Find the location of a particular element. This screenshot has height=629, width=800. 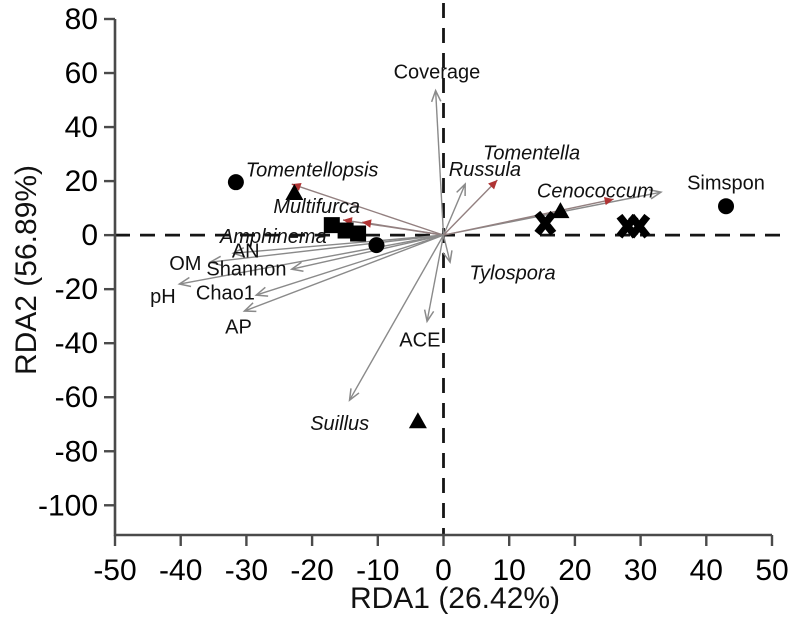

y-tick-label: 40 is located at coordinates (81, 127).